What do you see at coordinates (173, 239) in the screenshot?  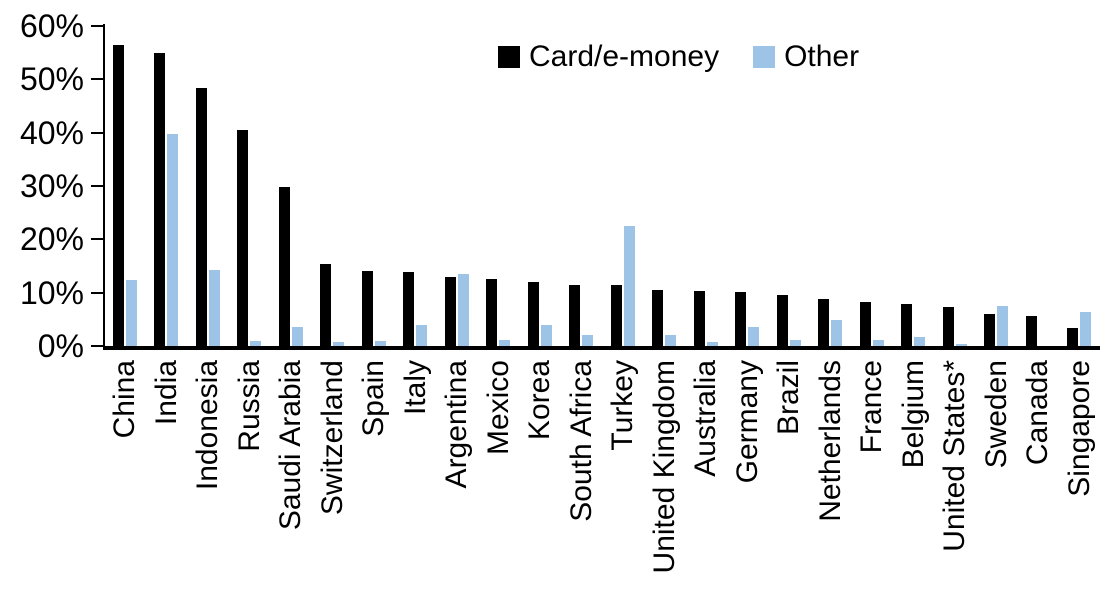 I see `bar-other-india` at bounding box center [173, 239].